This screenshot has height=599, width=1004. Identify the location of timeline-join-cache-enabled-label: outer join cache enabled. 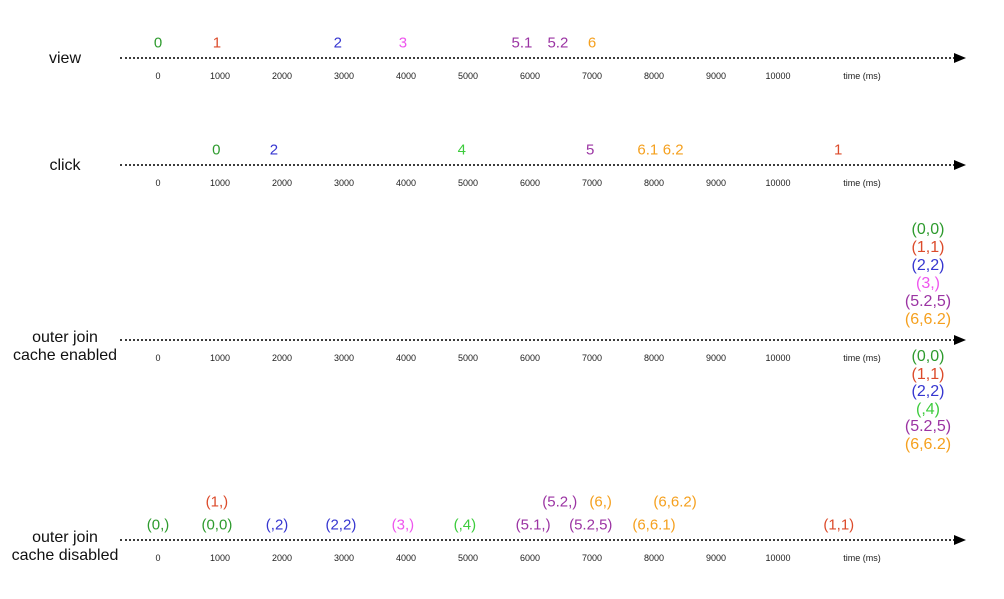
(65, 347).